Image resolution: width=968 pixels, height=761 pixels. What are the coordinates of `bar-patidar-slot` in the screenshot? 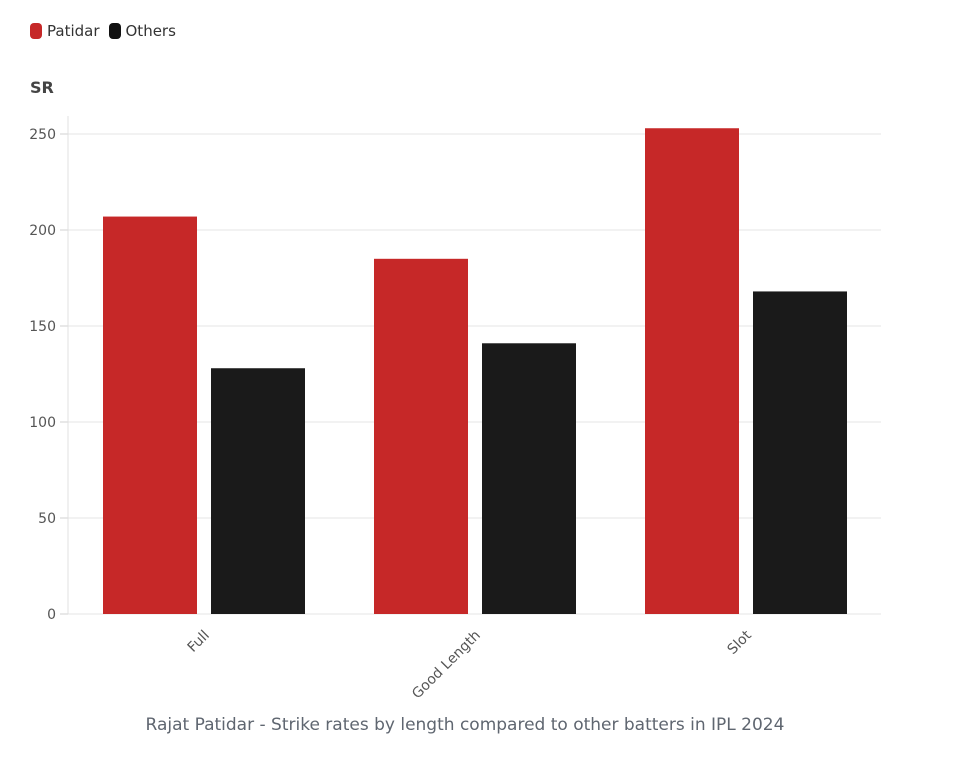 It's located at (692, 371).